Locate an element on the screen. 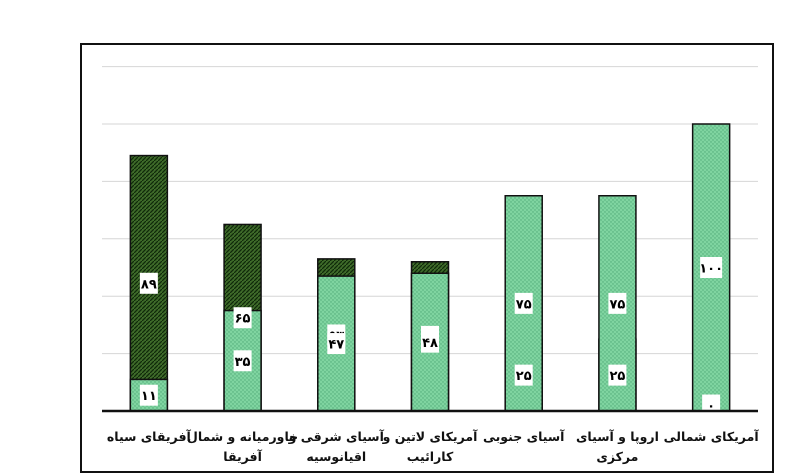 The width and height of the screenshot is (800, 475). category-tick-label: آمریکای شمالی is located at coordinates (712, 436).